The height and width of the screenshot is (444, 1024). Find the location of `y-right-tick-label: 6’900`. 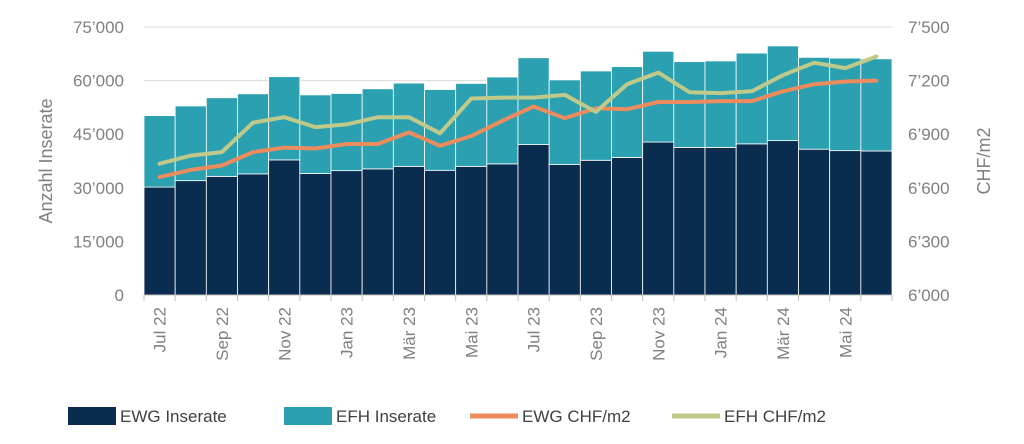

y-right-tick-label: 6’900 is located at coordinates (929, 134).